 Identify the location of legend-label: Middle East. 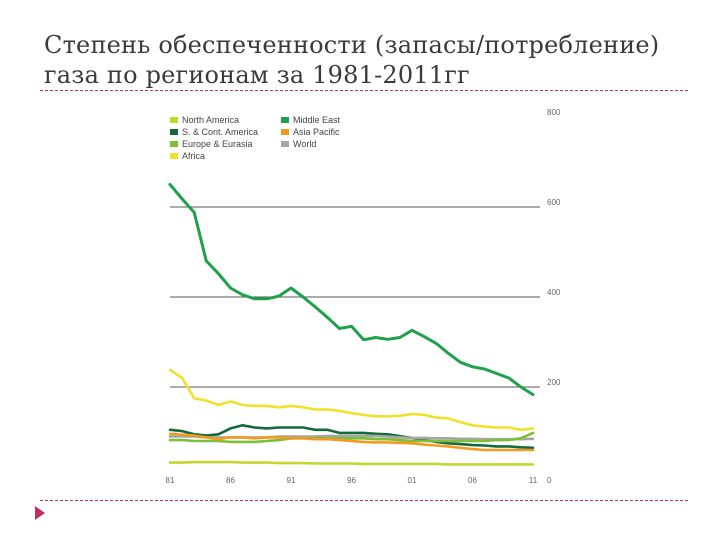
(317, 120).